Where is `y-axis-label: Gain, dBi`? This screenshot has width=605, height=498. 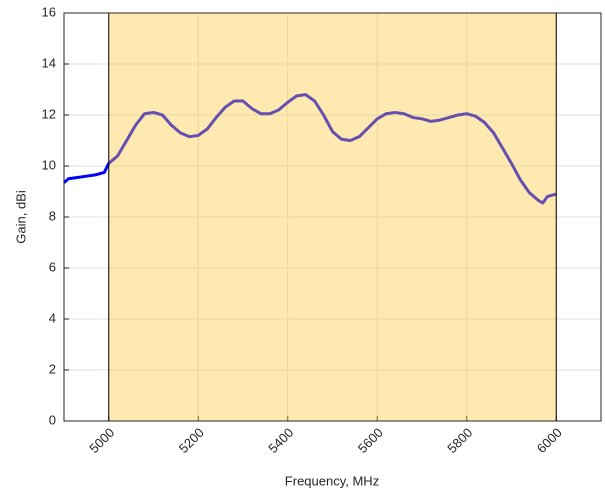 y-axis-label: Gain, dBi is located at coordinates (20, 217).